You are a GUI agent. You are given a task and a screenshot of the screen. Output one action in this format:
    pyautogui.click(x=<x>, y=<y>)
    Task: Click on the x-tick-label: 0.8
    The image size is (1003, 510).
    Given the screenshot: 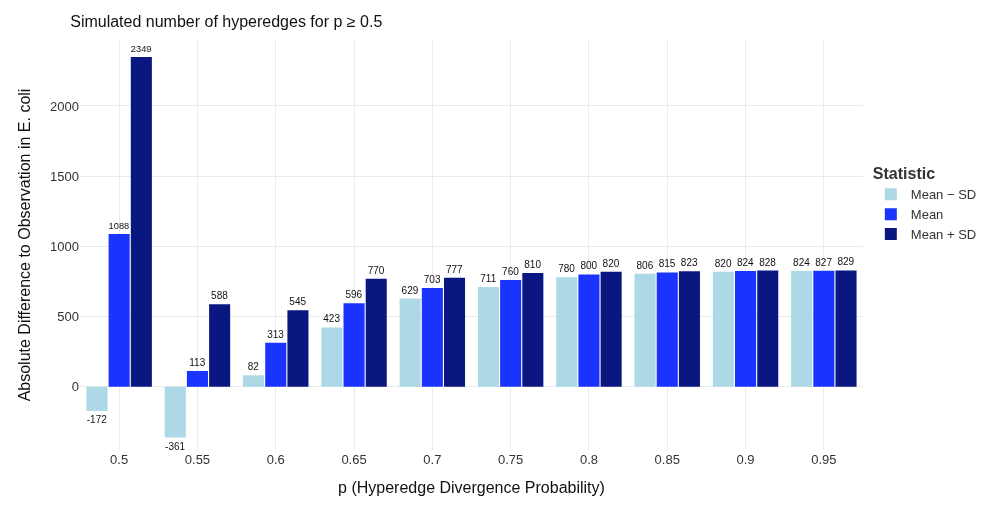 What is the action you would take?
    pyautogui.click(x=588, y=459)
    